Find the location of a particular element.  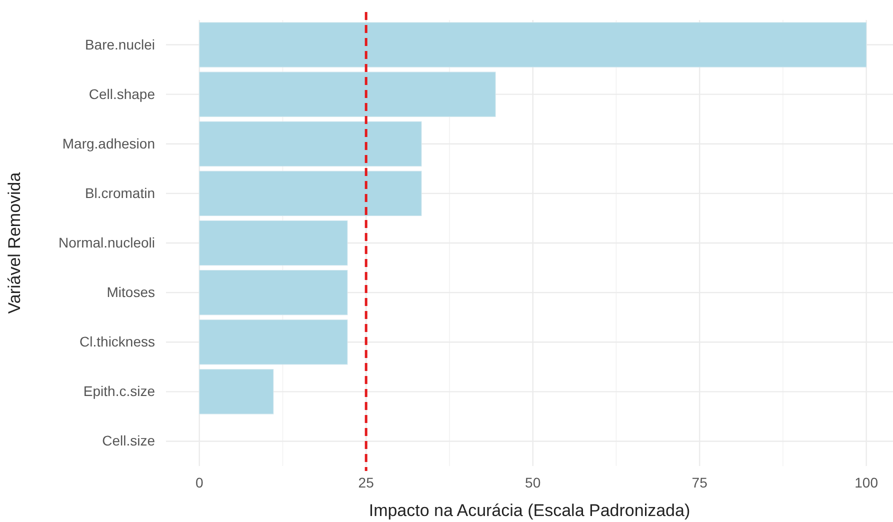

y-tick-label: Cl.thickness is located at coordinates (117, 342).